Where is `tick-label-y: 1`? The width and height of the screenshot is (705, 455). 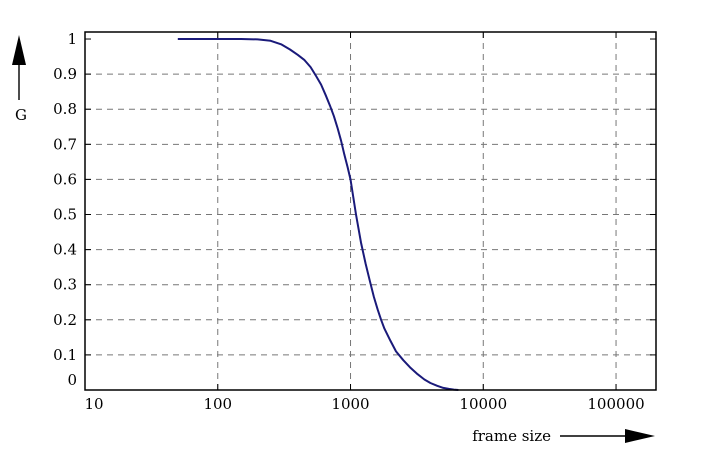
tick-label-y: 1 is located at coordinates (72, 39).